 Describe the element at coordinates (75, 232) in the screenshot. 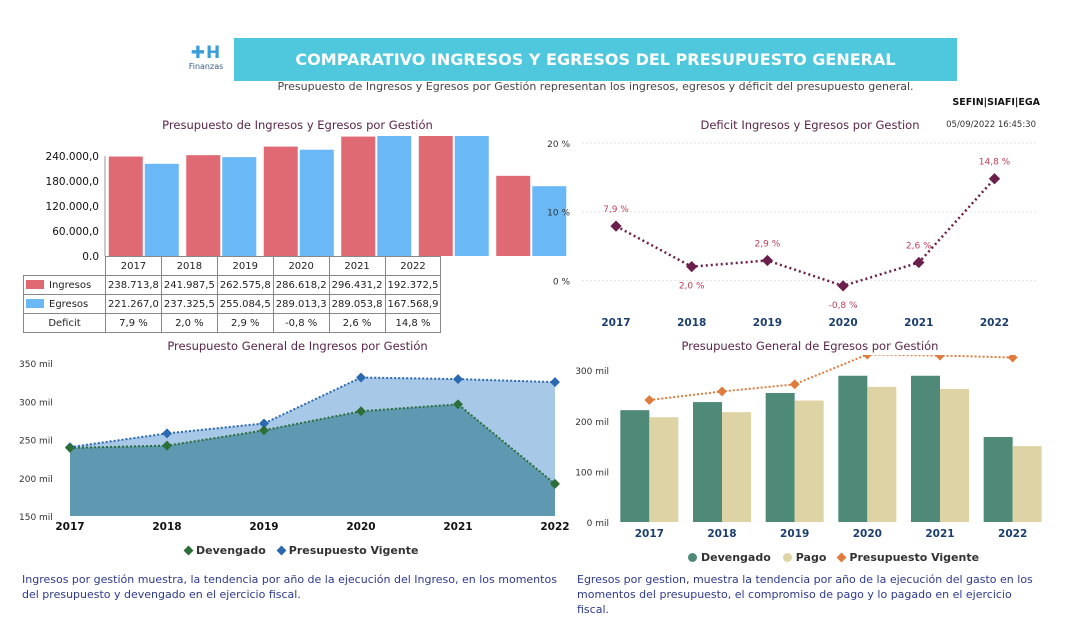

I see `y-tick-label: 60.000,0` at that location.